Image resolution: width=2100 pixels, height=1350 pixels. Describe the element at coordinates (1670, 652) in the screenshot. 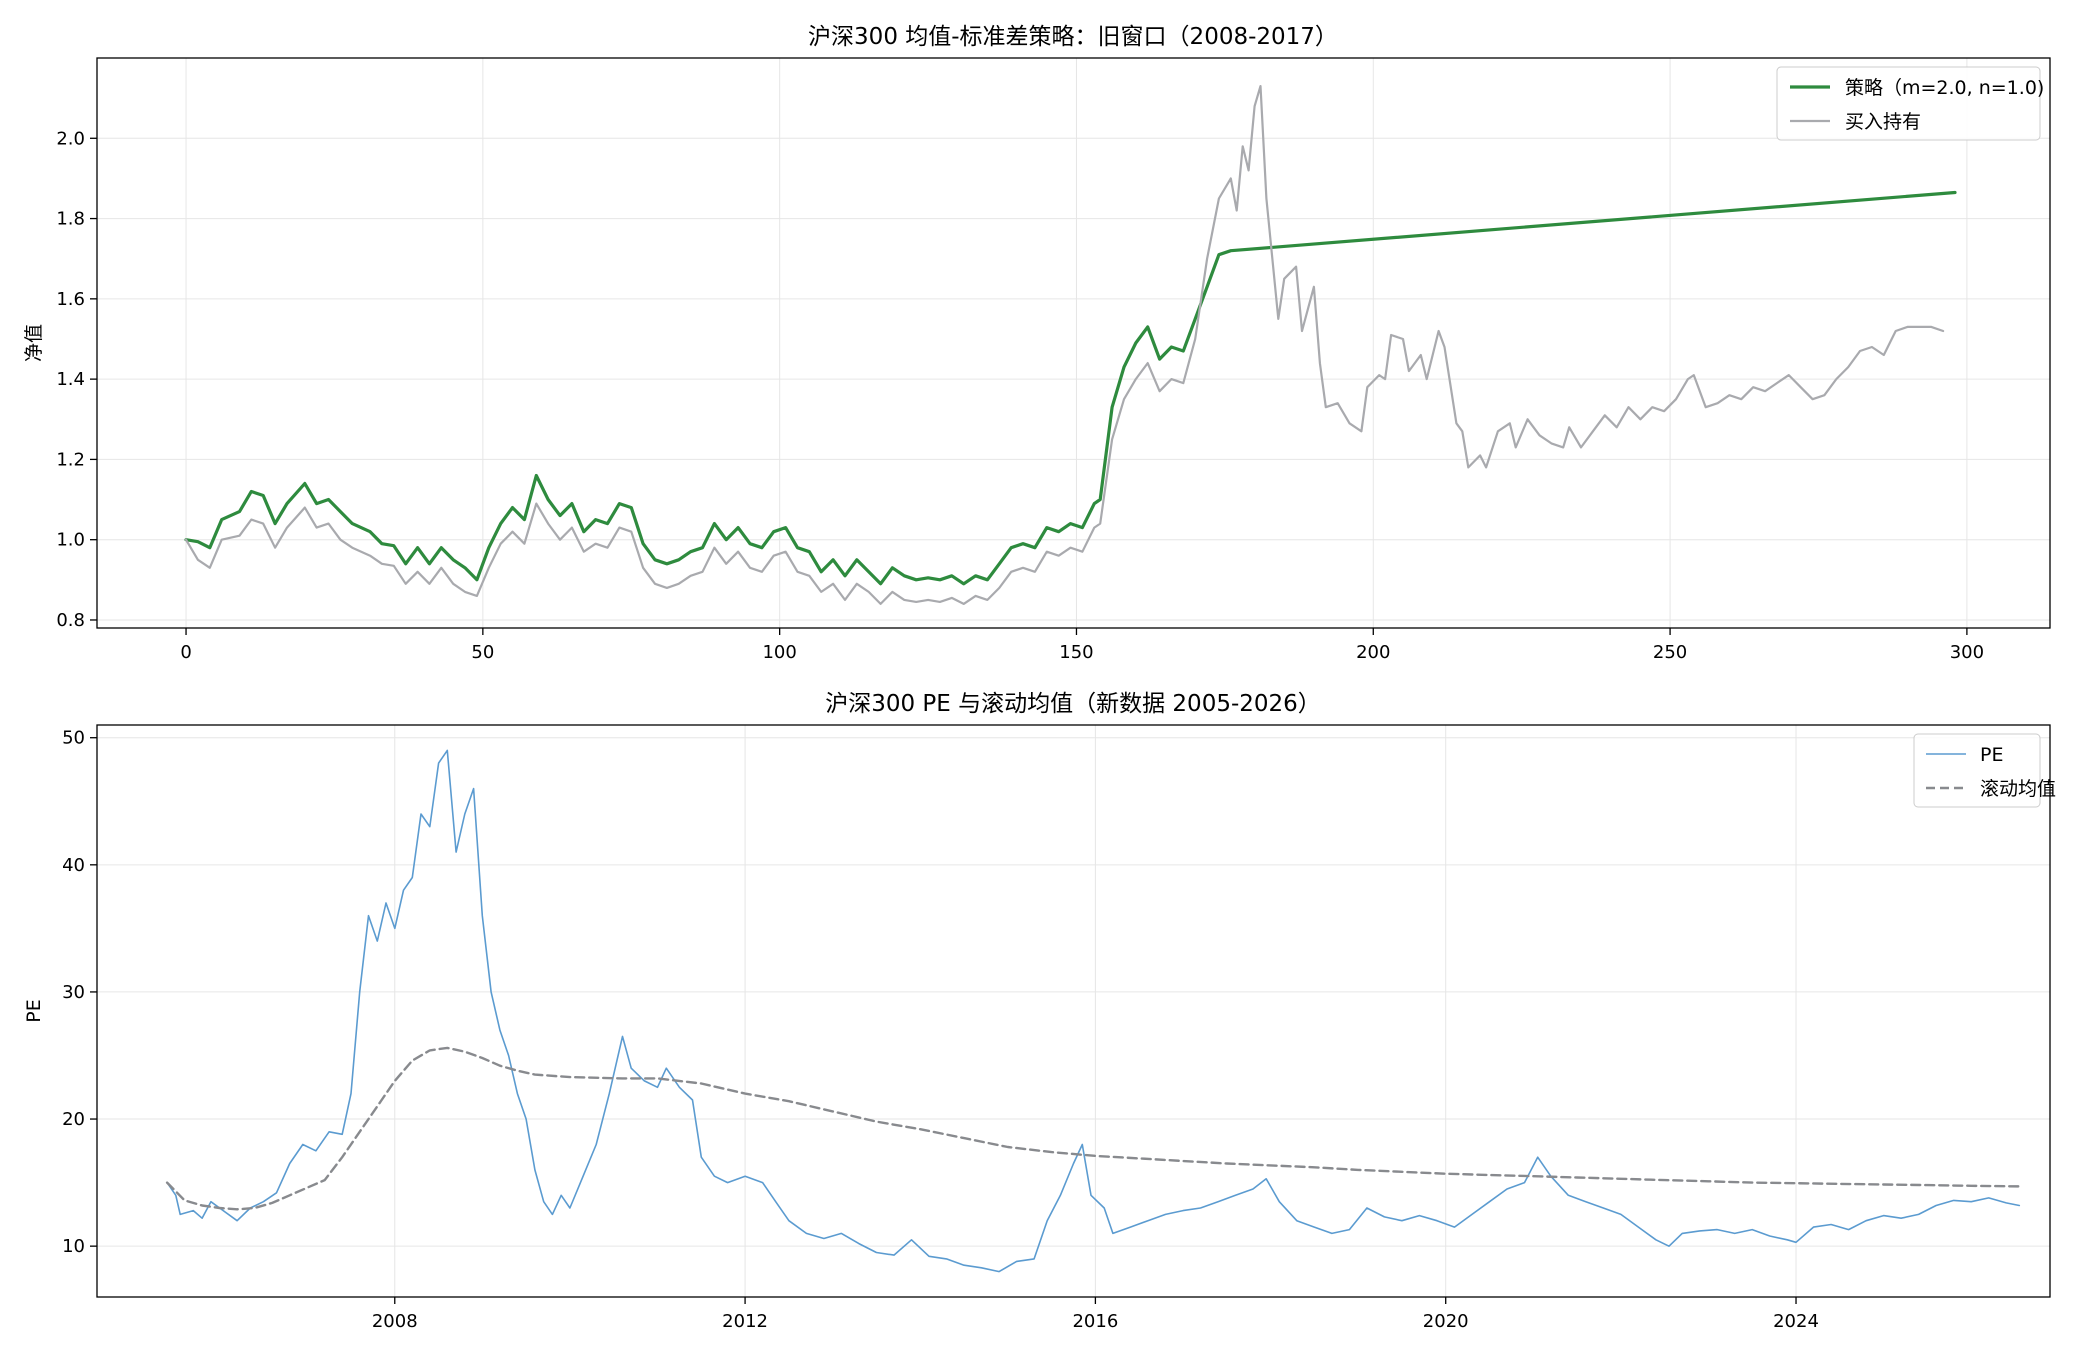

I see `x-tick-label: 250` at that location.